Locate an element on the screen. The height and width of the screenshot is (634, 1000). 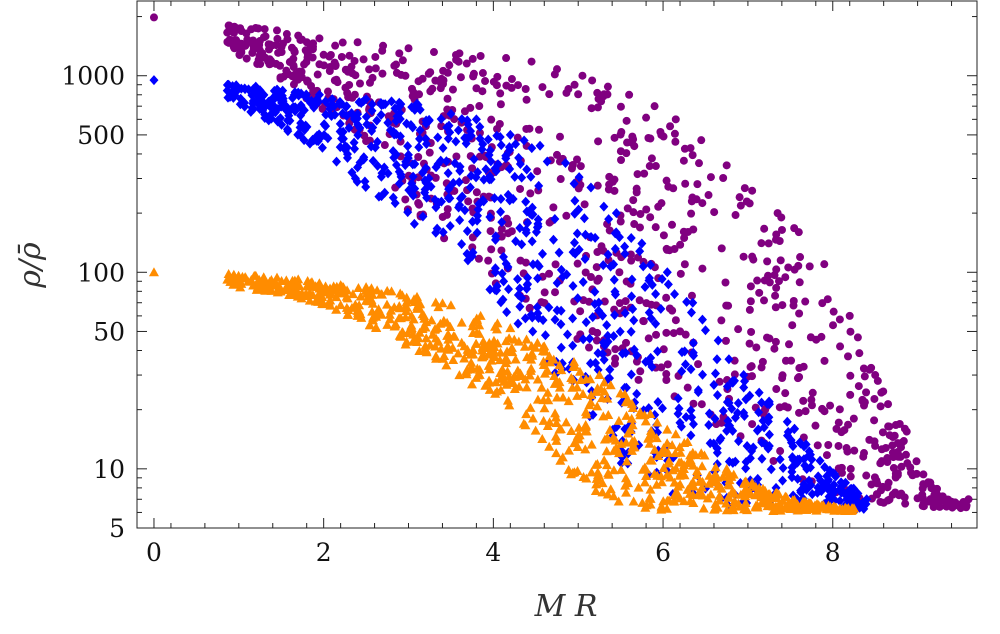
y-tick-label: 100 is located at coordinates (101, 272).